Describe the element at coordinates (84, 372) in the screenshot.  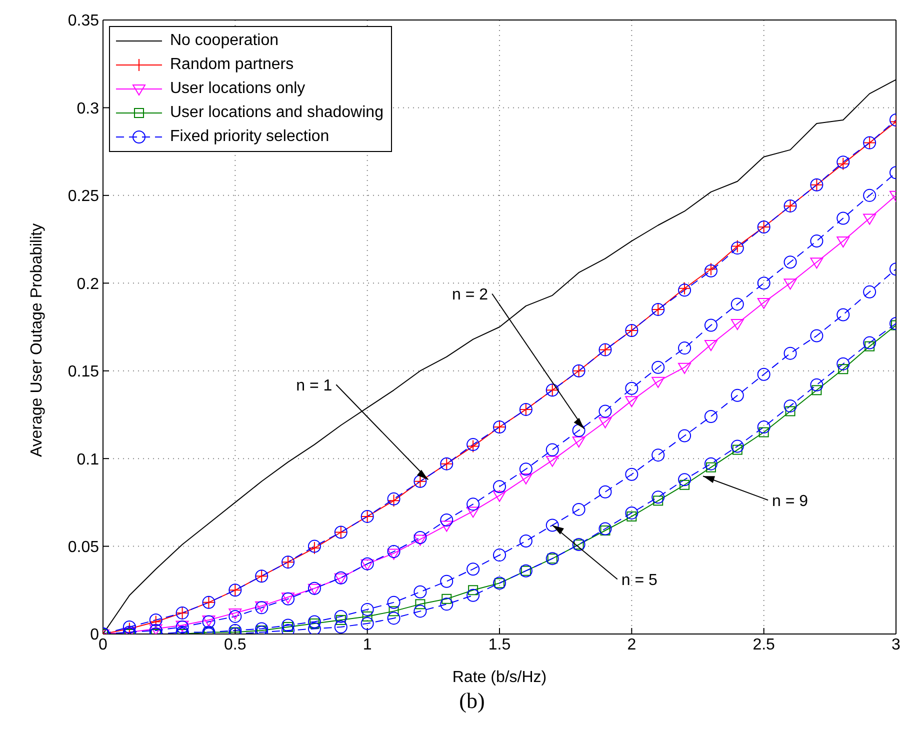
I see `y-tick-label: 0.15` at that location.